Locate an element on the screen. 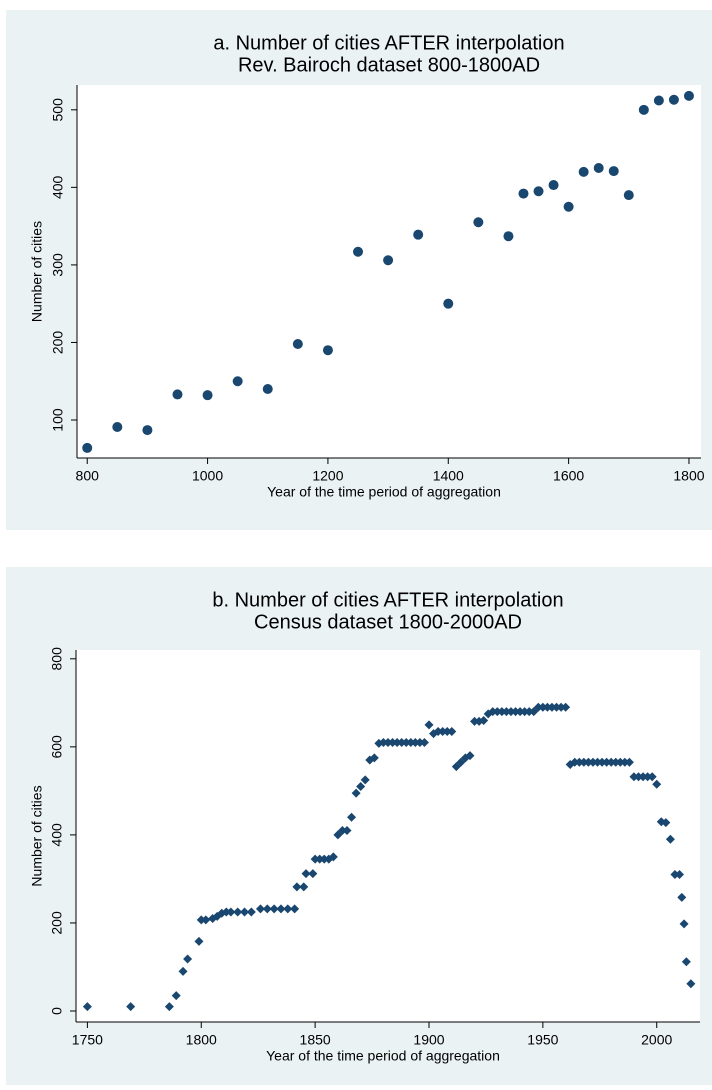  x-tick-label: 1950 is located at coordinates (542, 1040).